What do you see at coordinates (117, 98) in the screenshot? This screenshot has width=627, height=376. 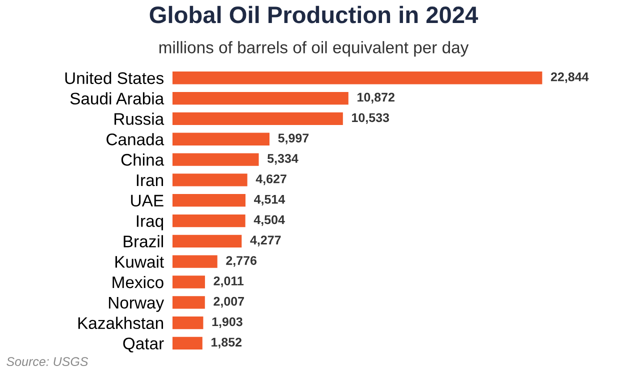 I see `y-tick-label: Saudi Arabia` at bounding box center [117, 98].